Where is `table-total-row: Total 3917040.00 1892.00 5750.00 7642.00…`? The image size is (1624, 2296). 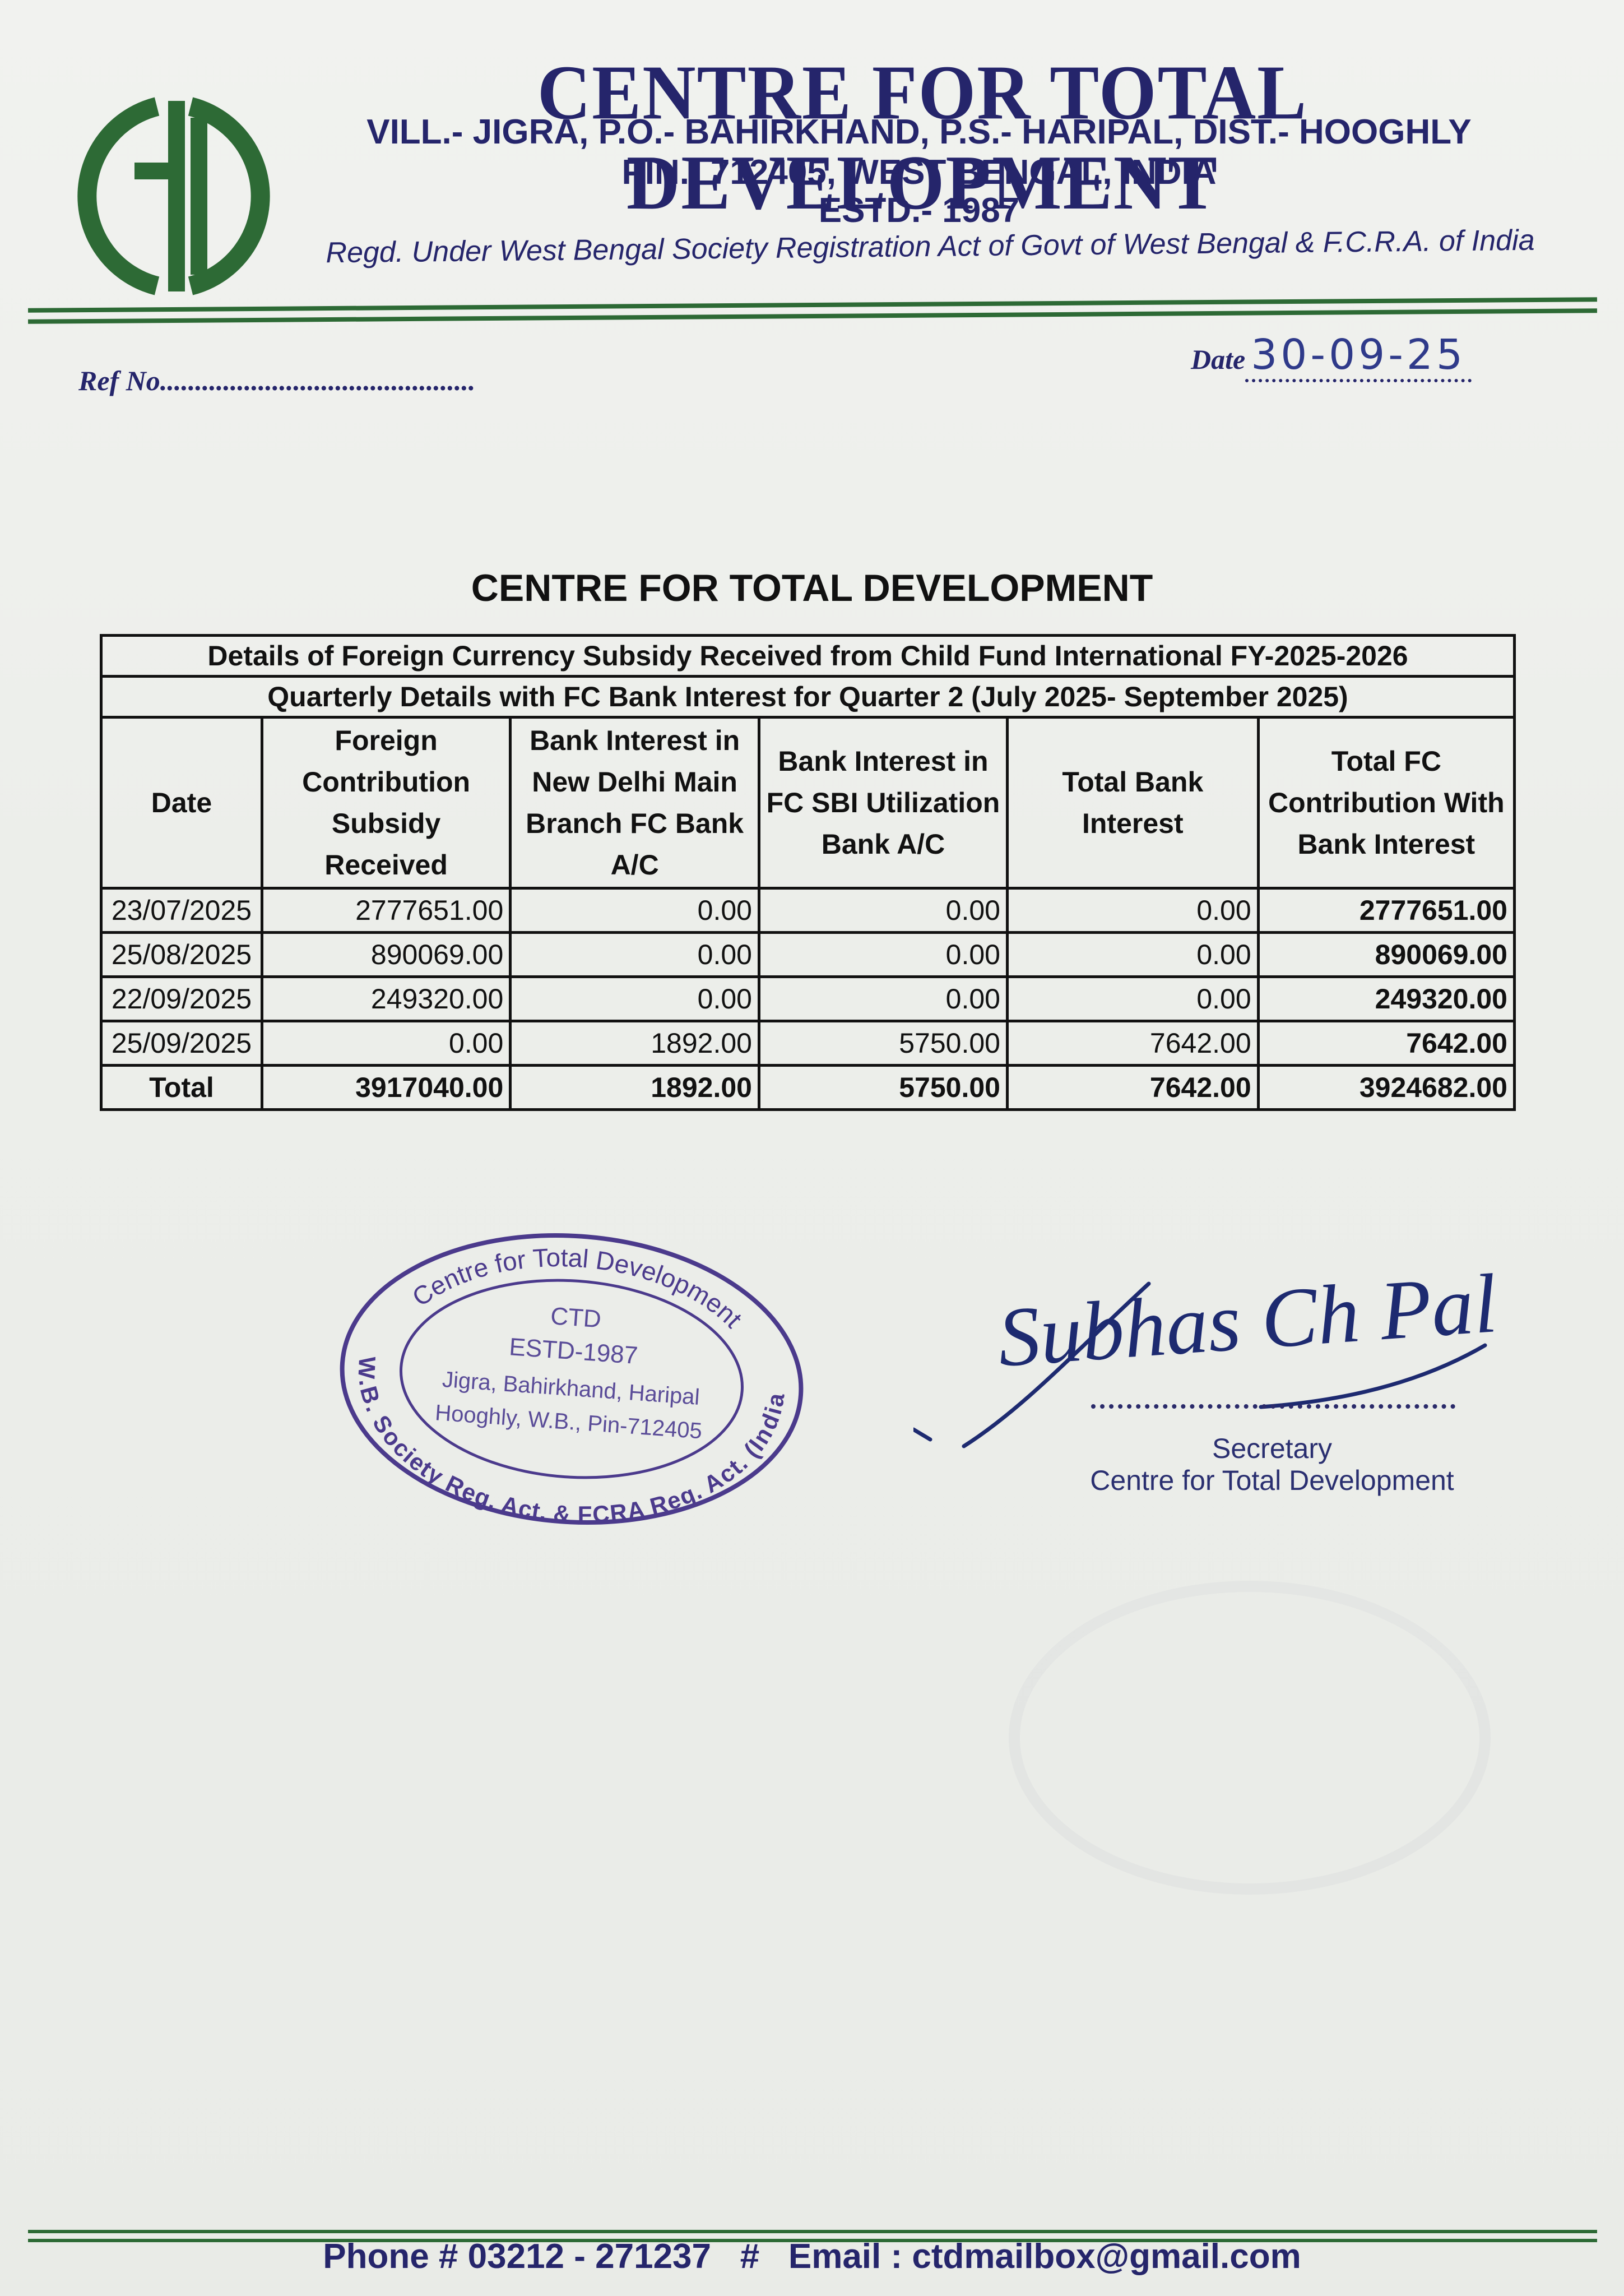 table-total-row: Total 3917040.00 1892.00 5750.00 7642.00… is located at coordinates (808, 1087).